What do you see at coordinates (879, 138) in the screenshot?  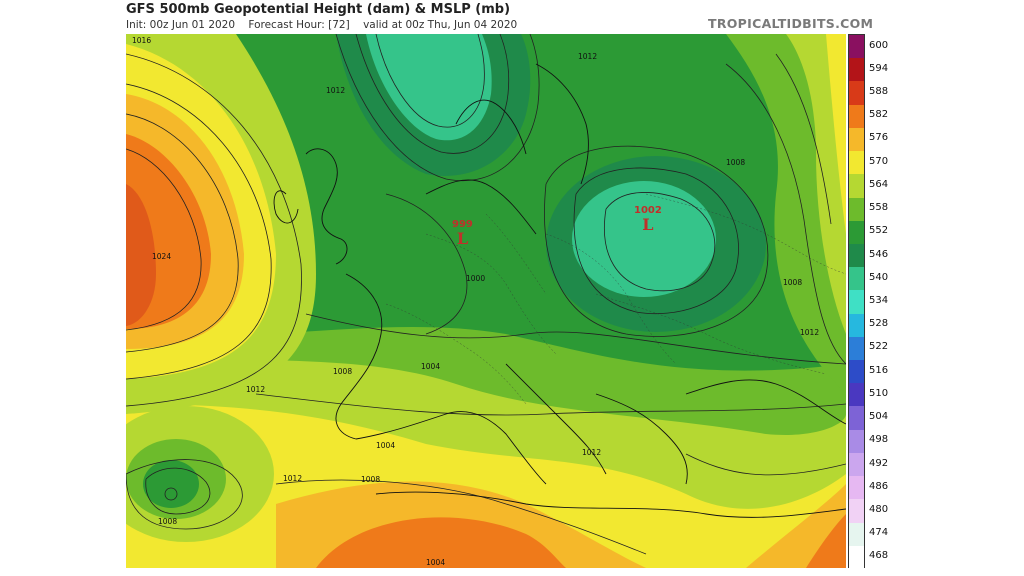 I see `colorbar-label: 576` at bounding box center [879, 138].